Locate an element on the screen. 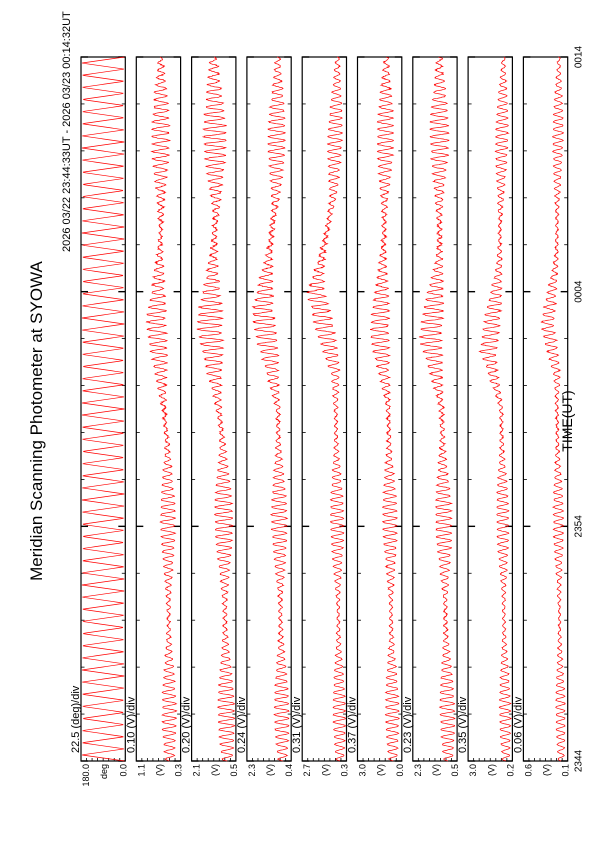 This screenshot has width=595, height=842. panel-8-series-line is located at coordinates (553, 409).